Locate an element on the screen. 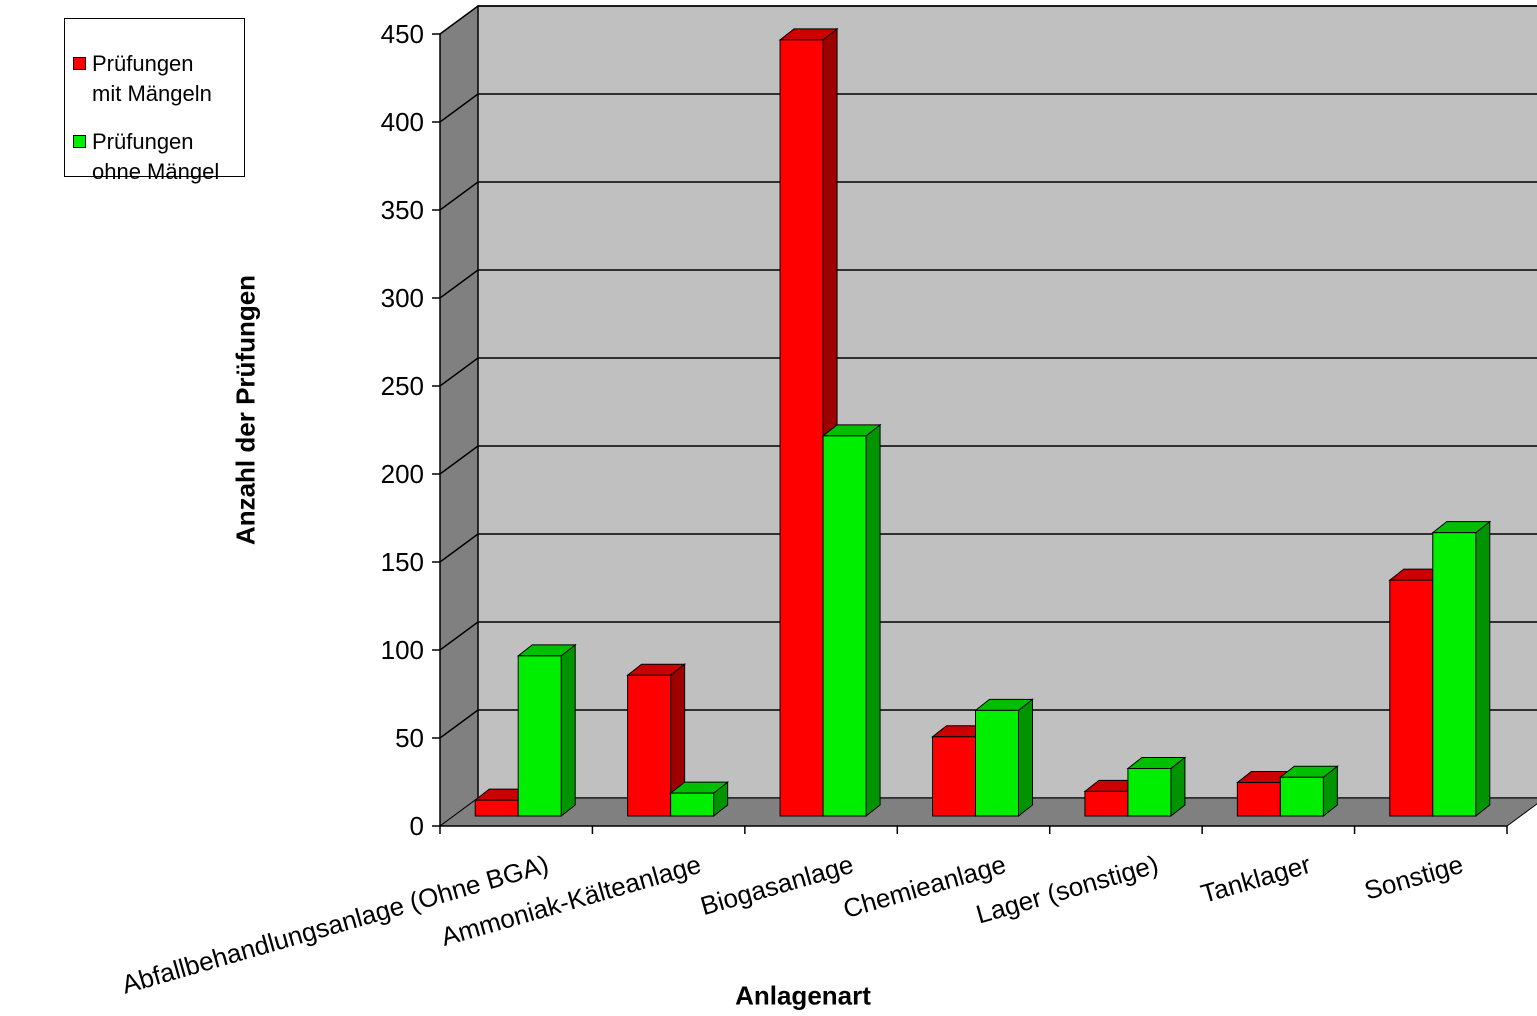 This screenshot has width=1537, height=1016. x-tick-label-1: Ammoniak-Kälteanlage is located at coordinates (571, 900).